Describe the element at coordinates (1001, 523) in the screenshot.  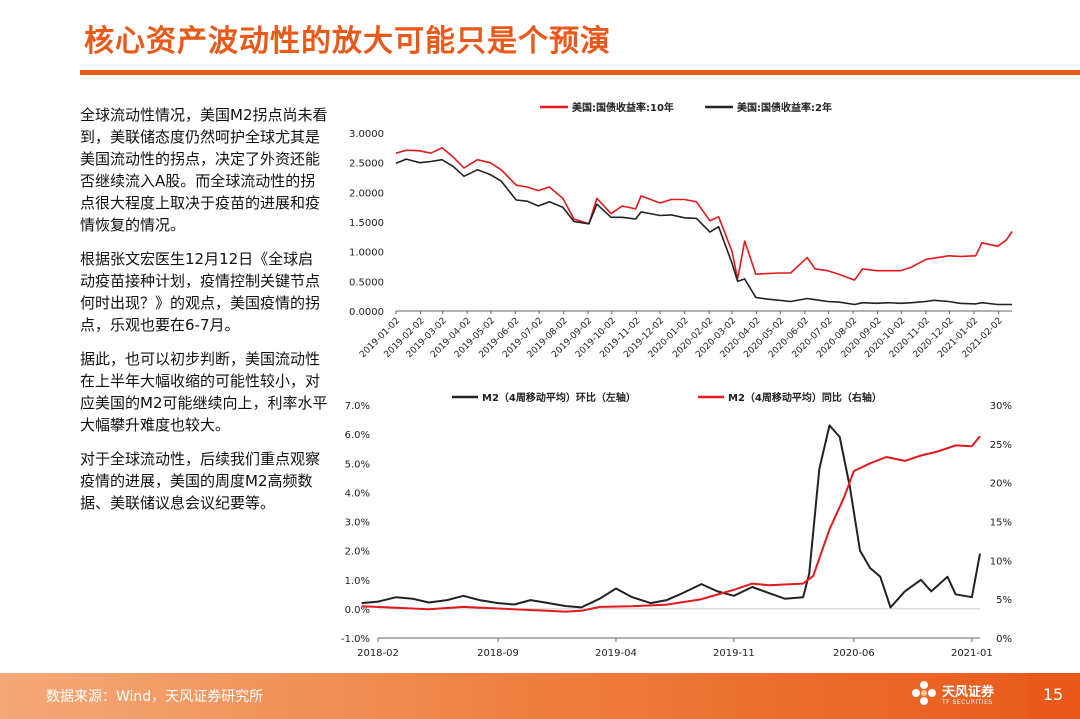
I see `y-right-tick-label: 15%` at that location.